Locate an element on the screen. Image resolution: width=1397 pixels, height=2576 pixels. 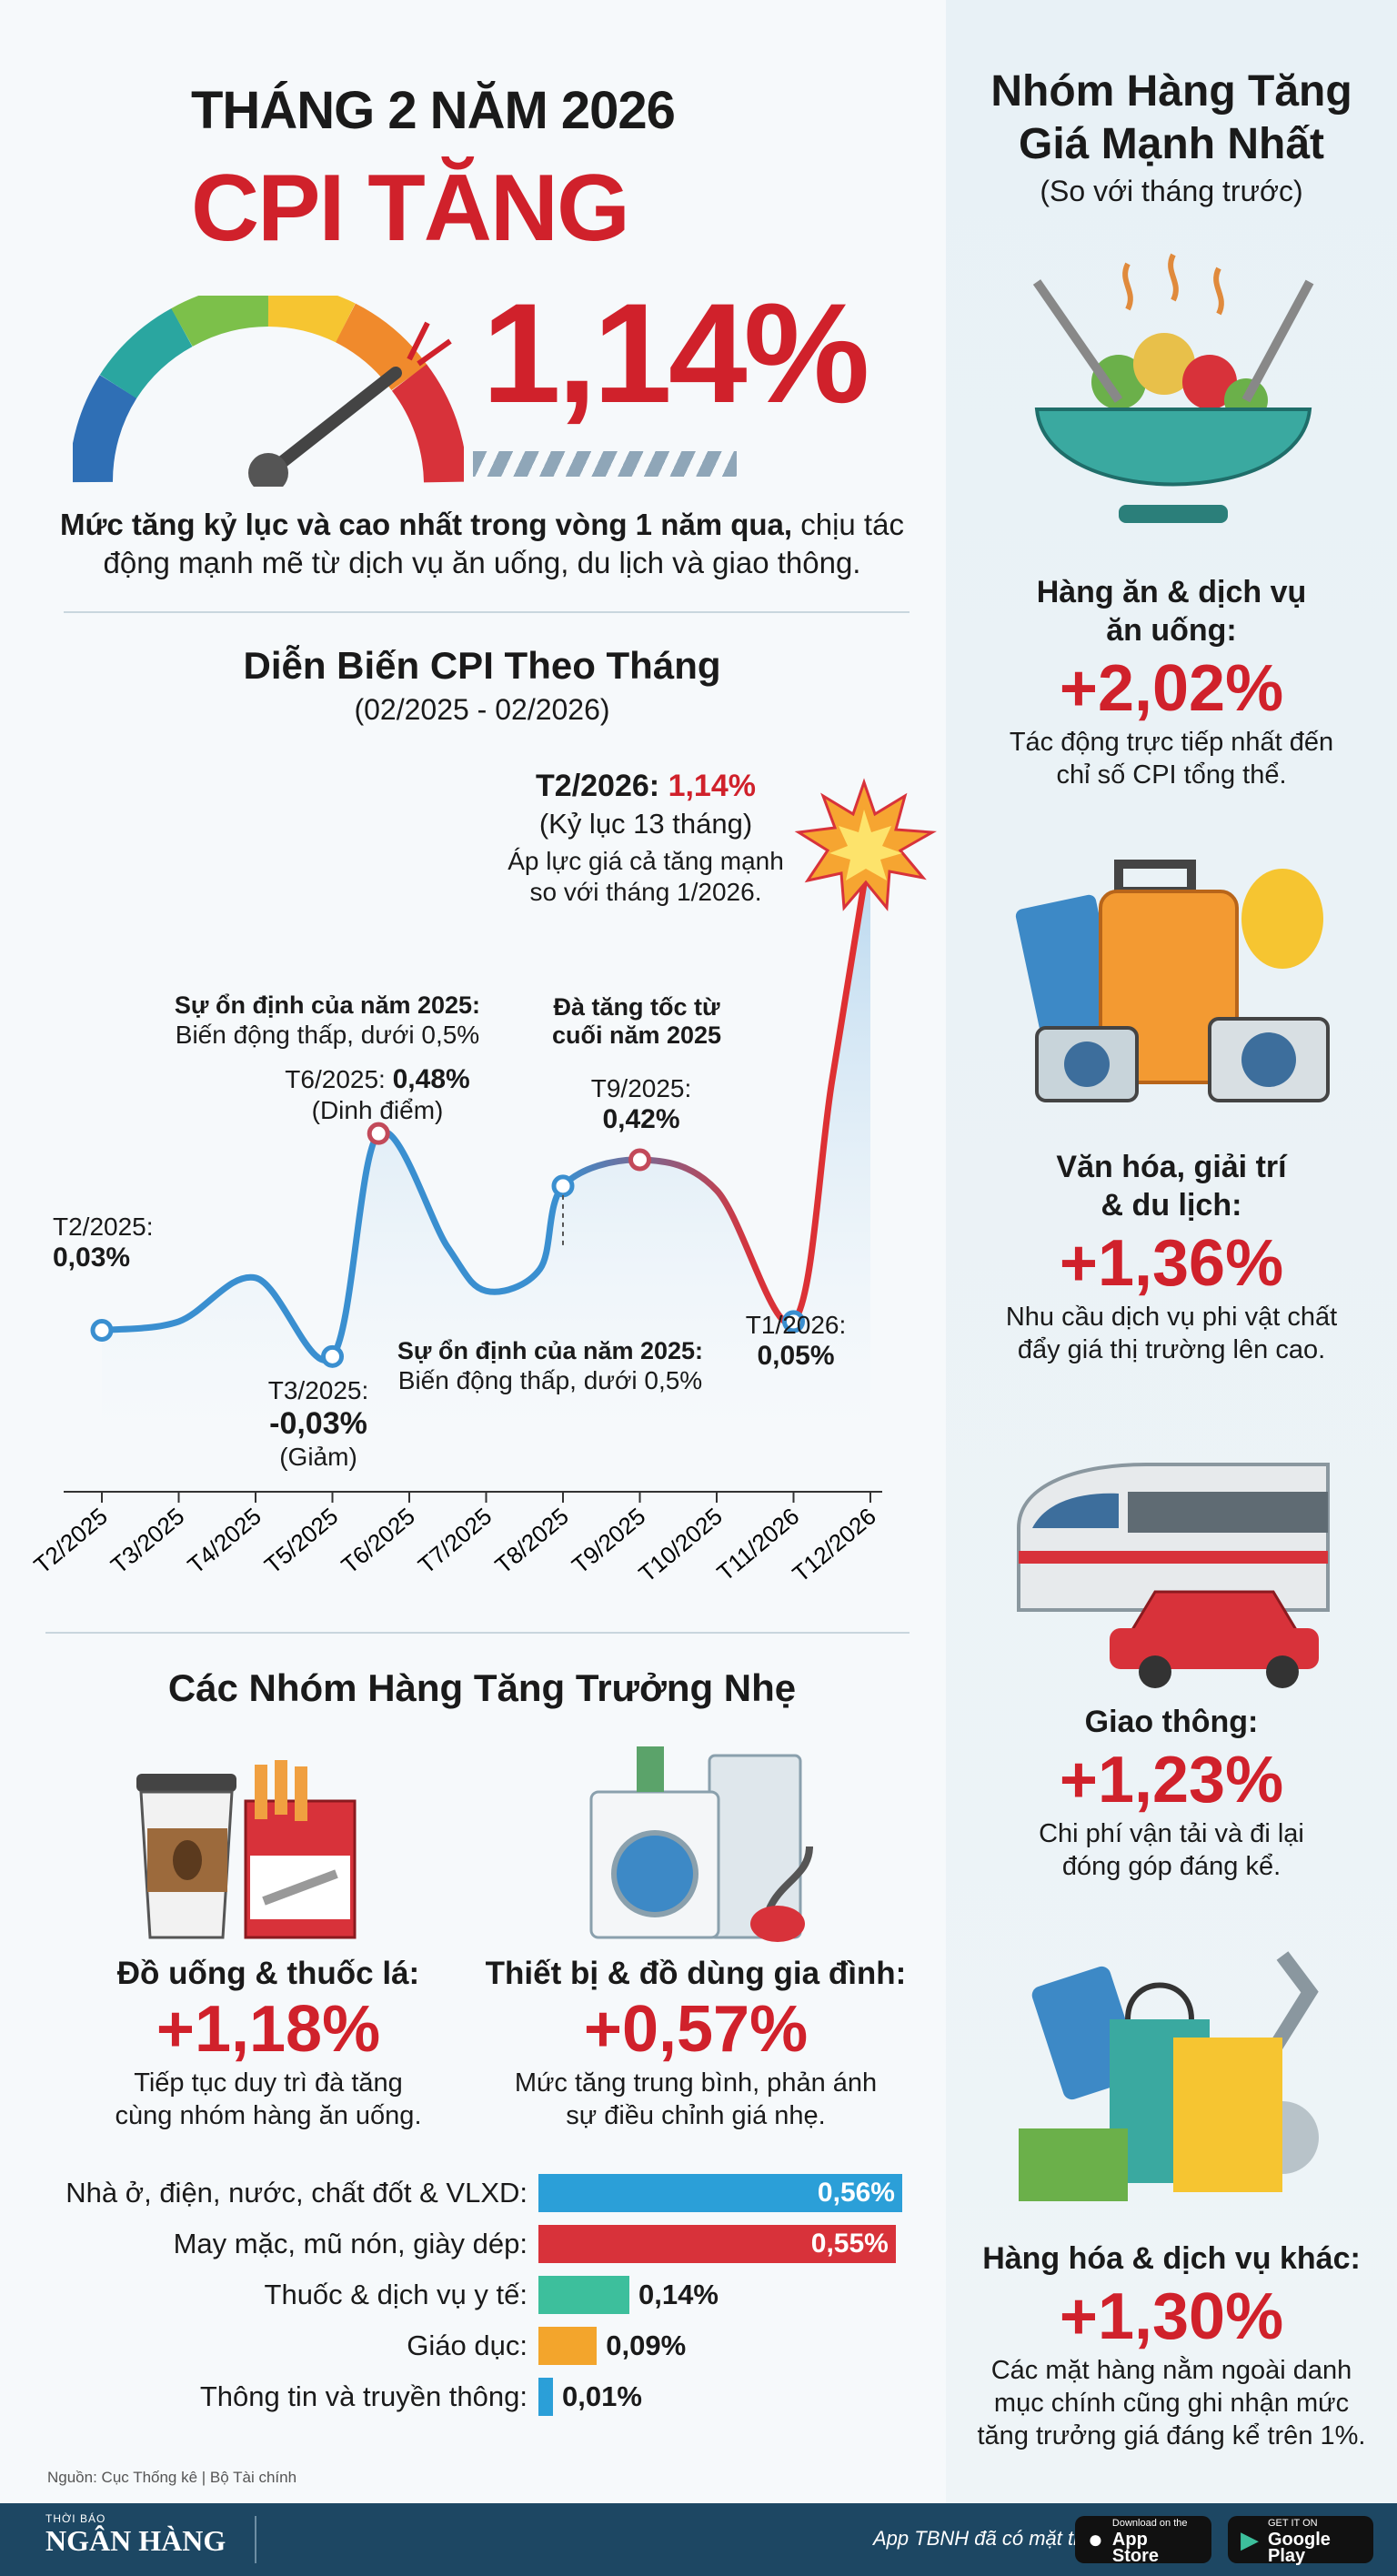
chart-subtitle: (02/2025 - 02/2026) is located at coordinates (482, 709).